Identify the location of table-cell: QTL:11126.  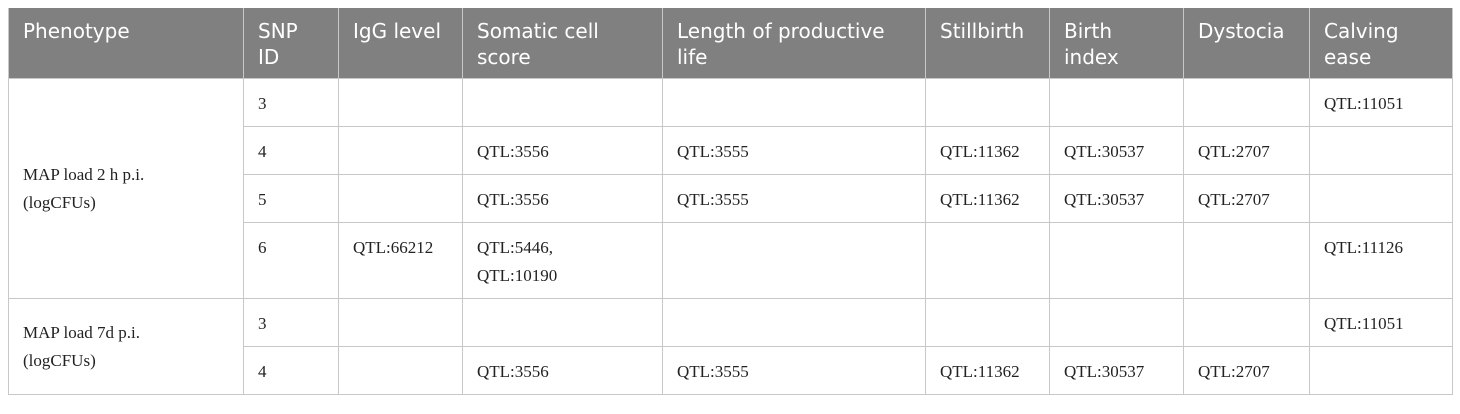
(1381, 260).